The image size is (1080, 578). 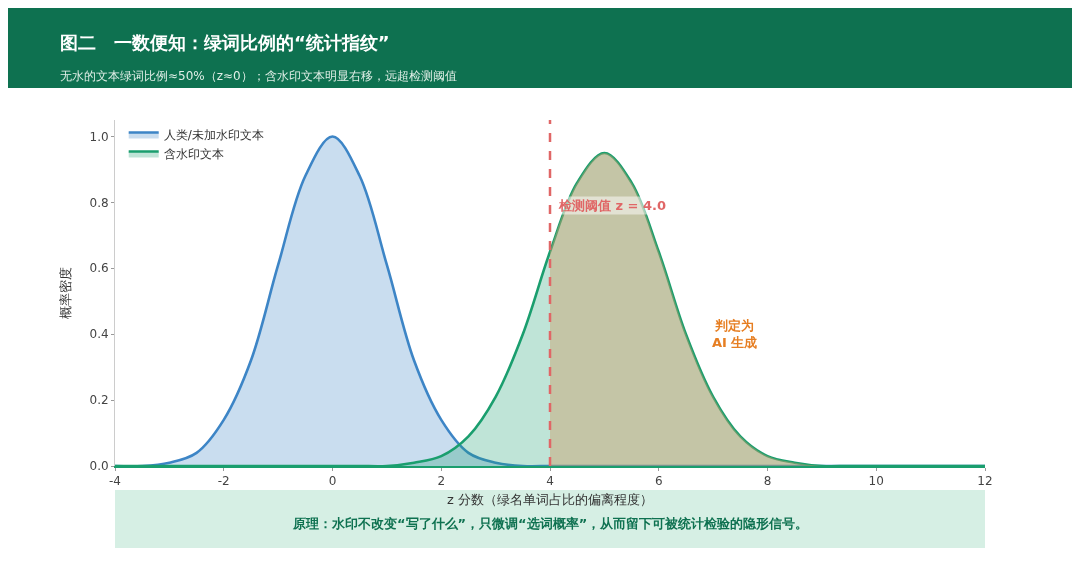 What do you see at coordinates (115, 481) in the screenshot?
I see `x-tick-label: -4` at bounding box center [115, 481].